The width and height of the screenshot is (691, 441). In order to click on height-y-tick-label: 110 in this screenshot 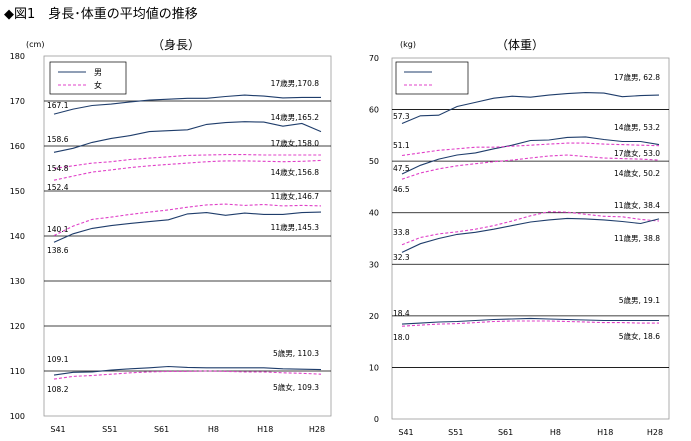, I will do `click(17, 371)`.